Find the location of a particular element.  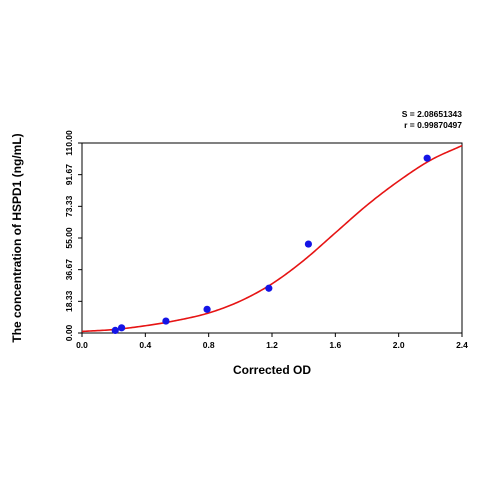

x-tick-label: 2.4 is located at coordinates (462, 345).